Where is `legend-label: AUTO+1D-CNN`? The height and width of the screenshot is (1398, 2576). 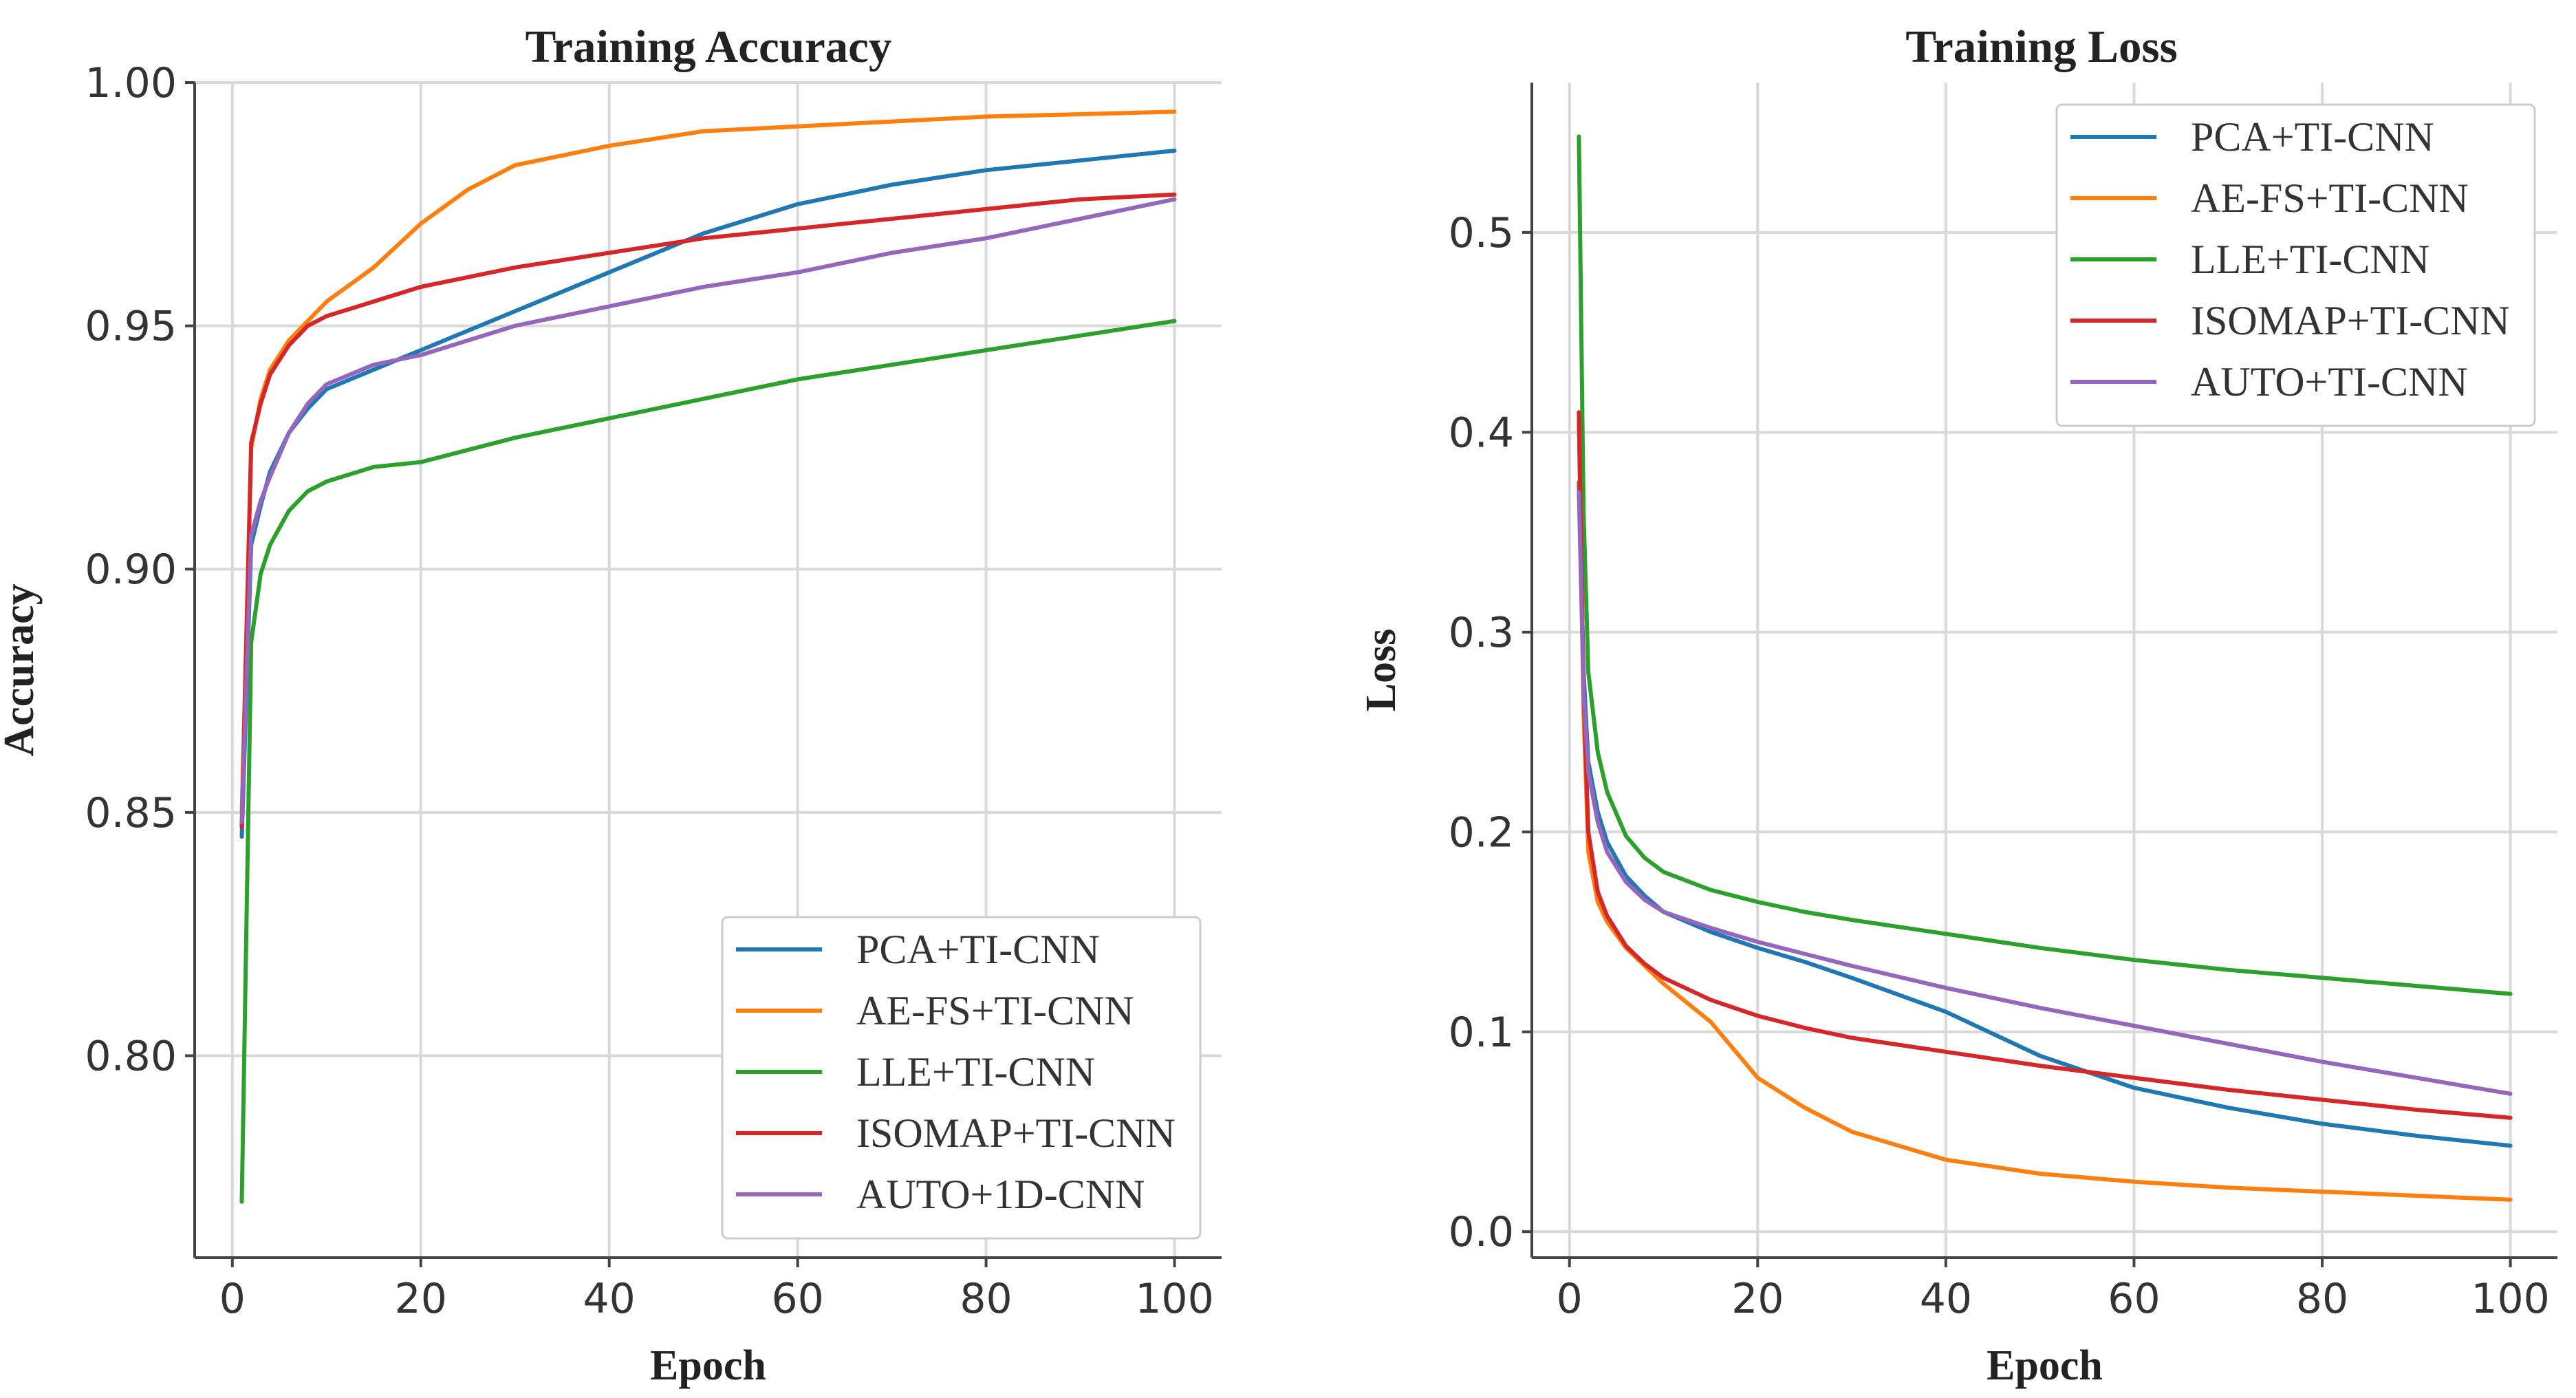 legend-label: AUTO+1D-CNN is located at coordinates (1000, 1194).